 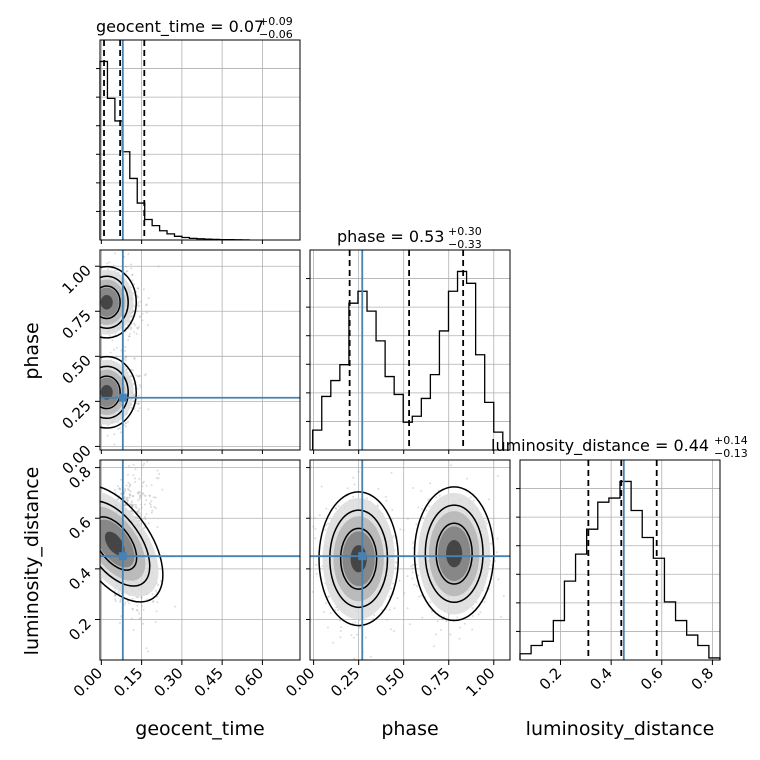 What do you see at coordinates (409, 729) in the screenshot?
I see `xlabel-phase: phase` at bounding box center [409, 729].